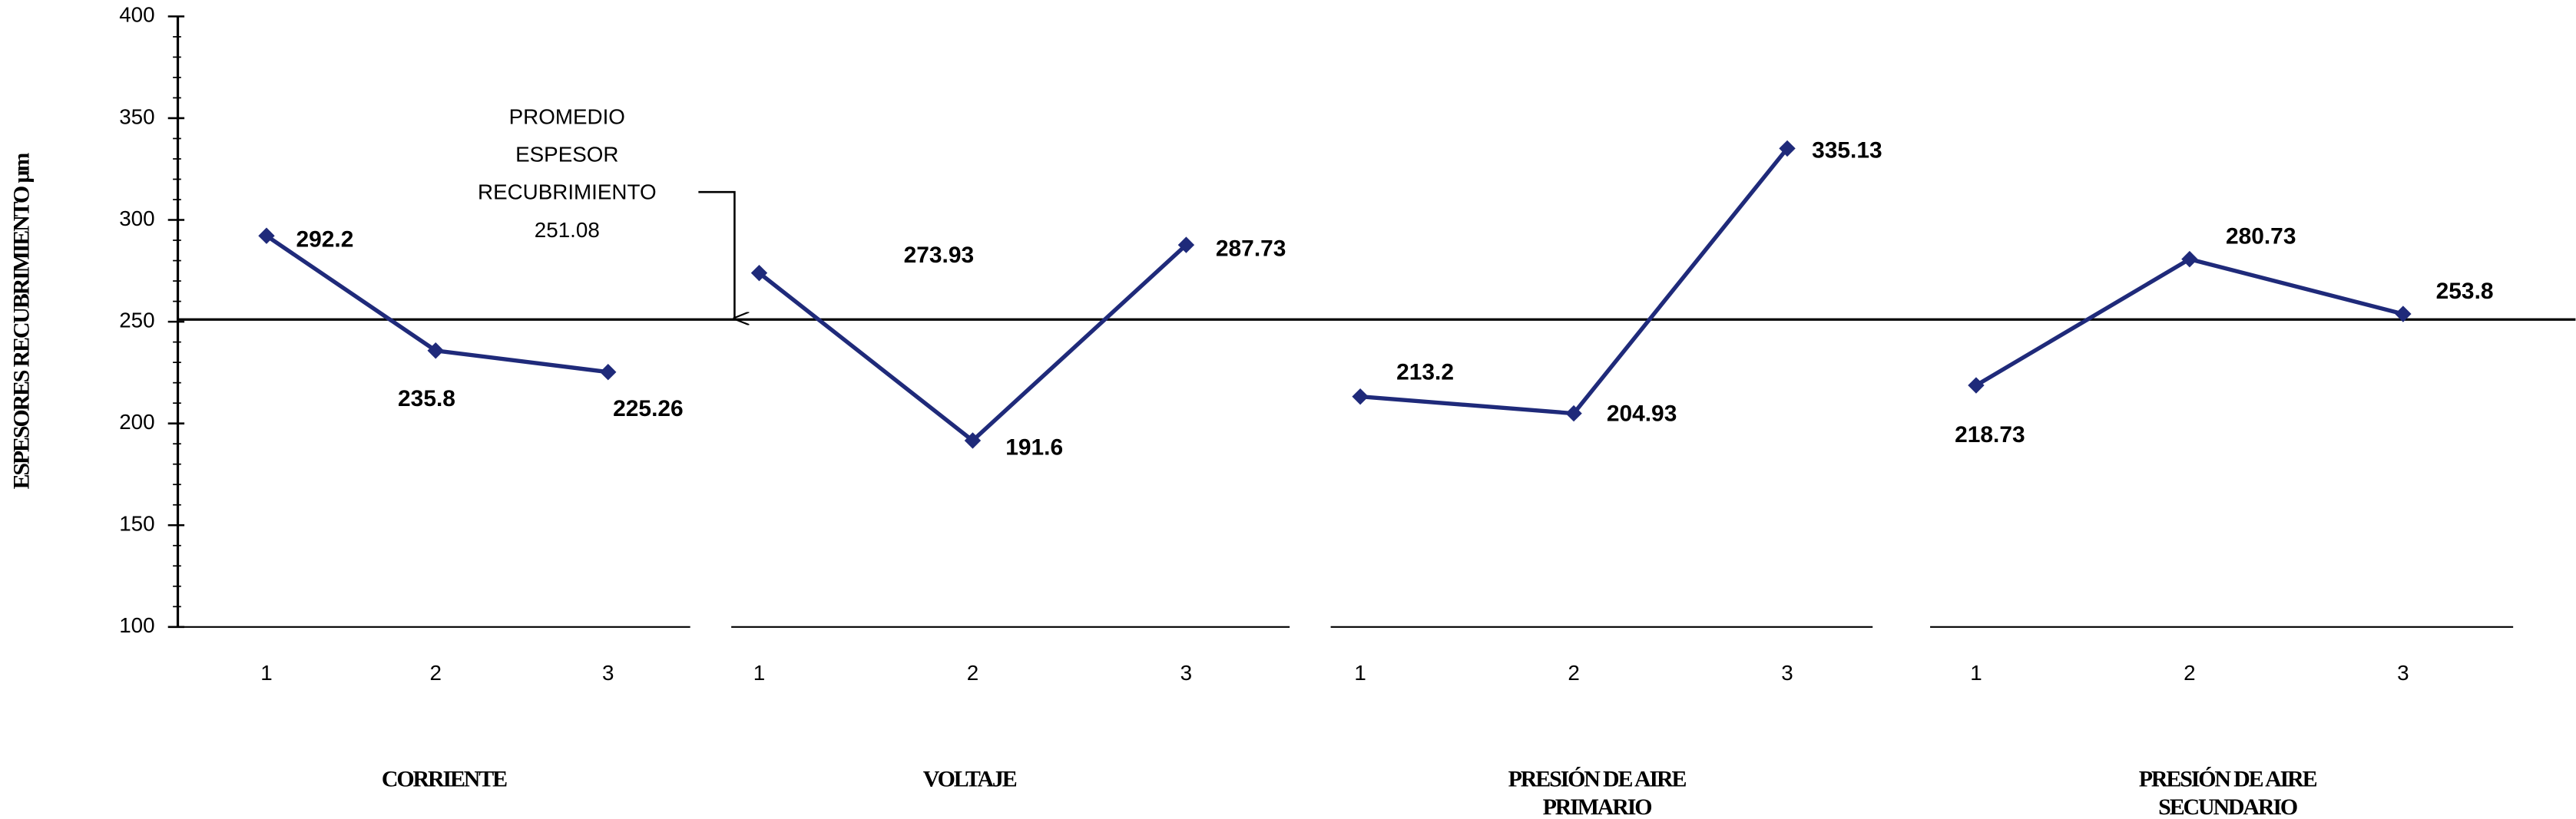 This screenshot has width=2576, height=819. What do you see at coordinates (1598, 806) in the screenshot?
I see `panel-label: PRIMARIO` at bounding box center [1598, 806].